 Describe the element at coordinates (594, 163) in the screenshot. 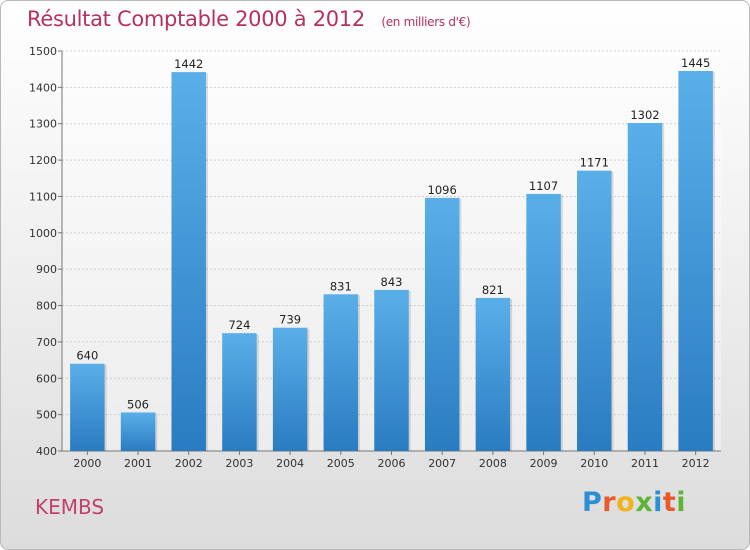

I see `data-label: 1171` at that location.